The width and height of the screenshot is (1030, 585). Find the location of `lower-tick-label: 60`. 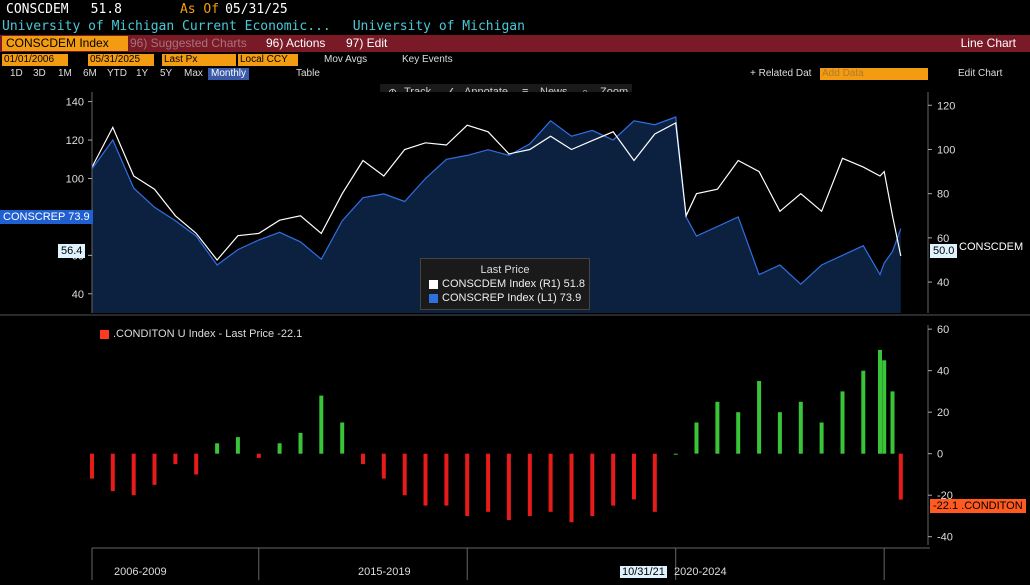

lower-tick-label: 60 is located at coordinates (943, 330).